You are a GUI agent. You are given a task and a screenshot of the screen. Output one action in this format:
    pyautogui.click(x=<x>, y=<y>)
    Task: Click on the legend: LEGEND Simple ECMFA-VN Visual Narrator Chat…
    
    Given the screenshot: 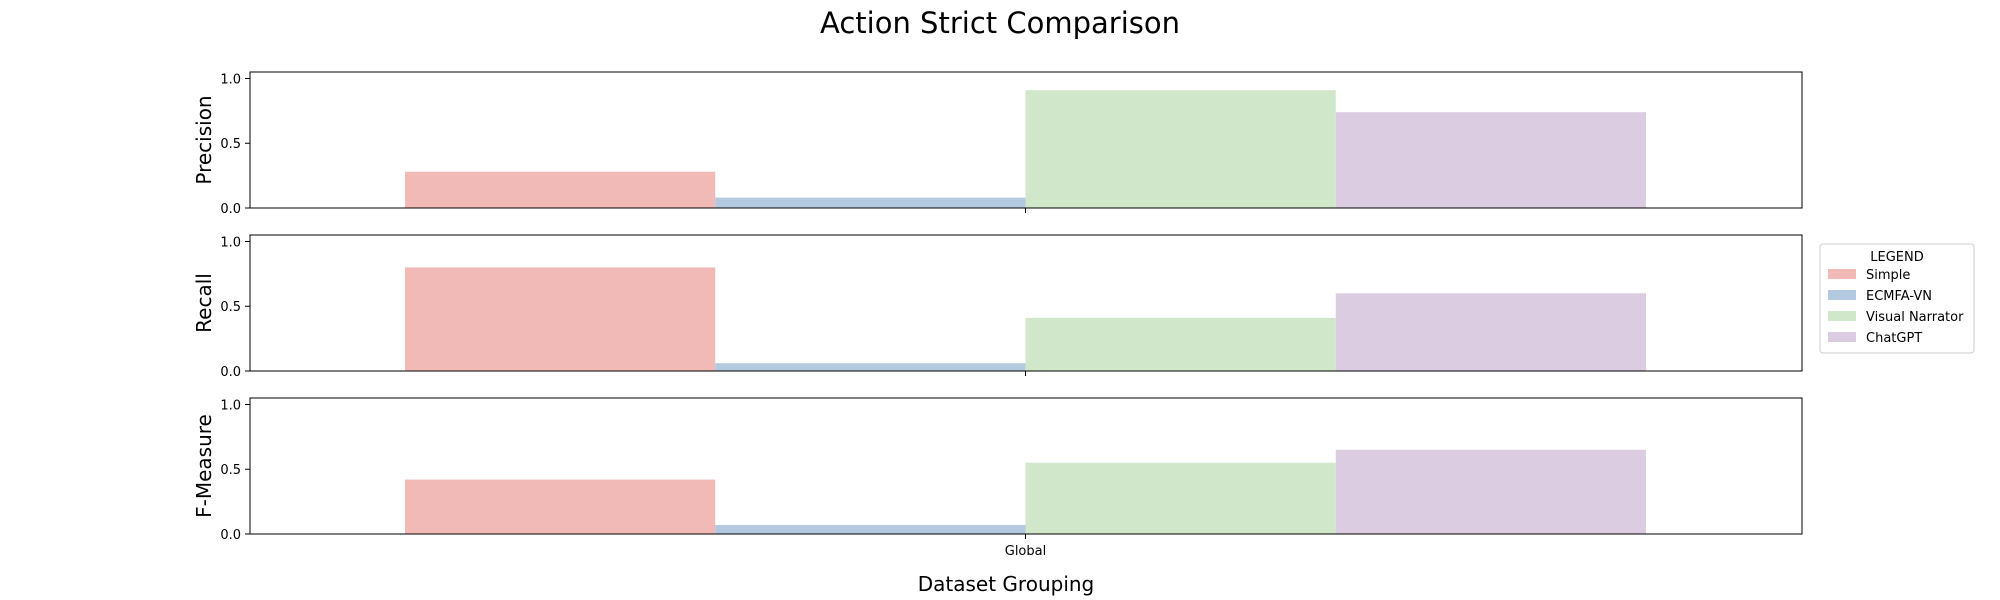 What is the action you would take?
    pyautogui.click(x=1897, y=298)
    